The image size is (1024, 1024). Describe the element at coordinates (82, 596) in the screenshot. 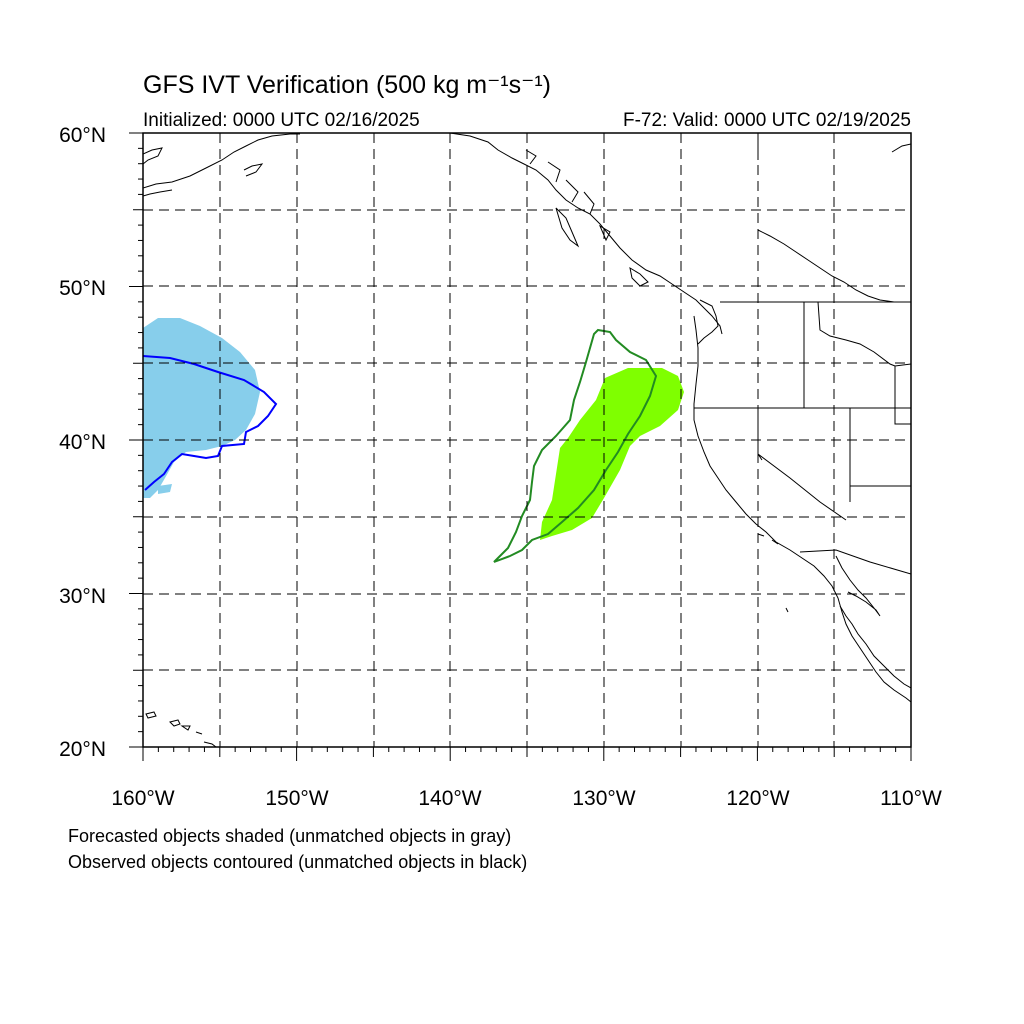

I see `lat-label-30n: 30°N` at that location.